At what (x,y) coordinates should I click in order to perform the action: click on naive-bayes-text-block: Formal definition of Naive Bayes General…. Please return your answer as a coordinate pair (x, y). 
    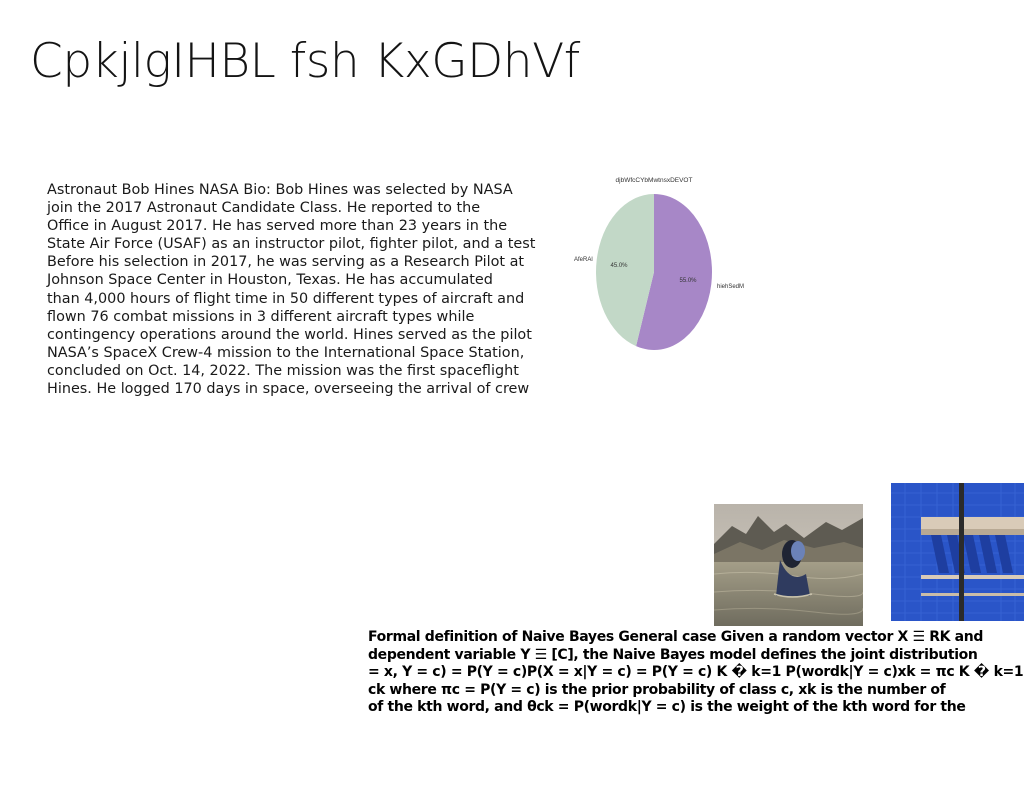
    Looking at the image, I should click on (696, 673).